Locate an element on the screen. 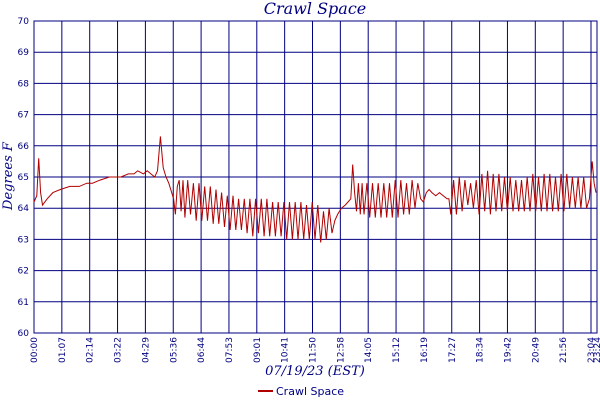 Image resolution: width=600 pixels, height=400 pixels. x-tick-label: 18:34 is located at coordinates (481, 350).